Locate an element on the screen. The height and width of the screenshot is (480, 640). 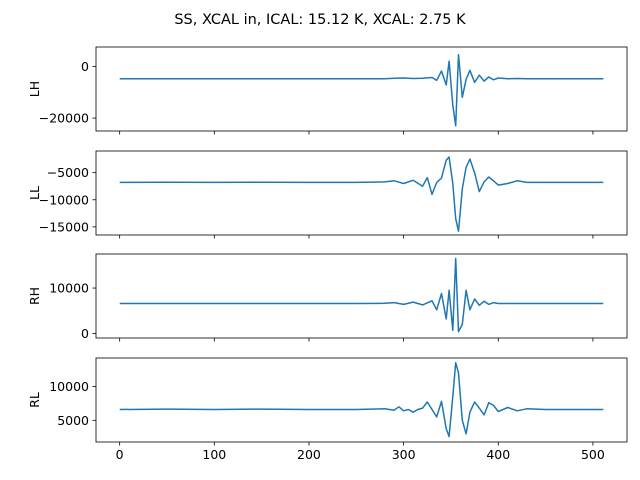
y-tick-label: −20000 is located at coordinates (64, 118).